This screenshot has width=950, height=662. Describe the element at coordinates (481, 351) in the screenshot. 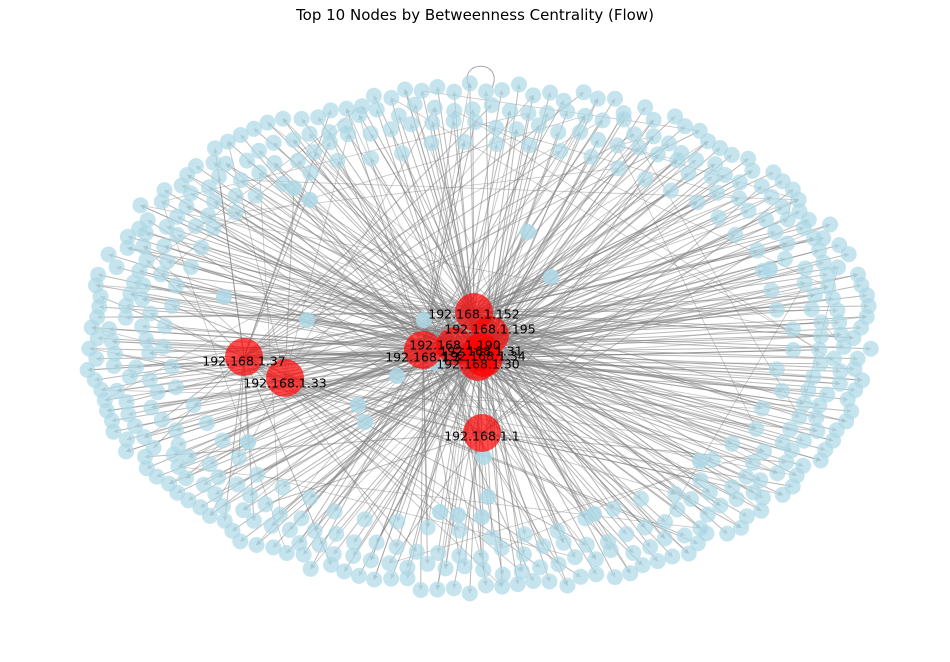

I see `top-node-label: 192.168.1.31` at that location.